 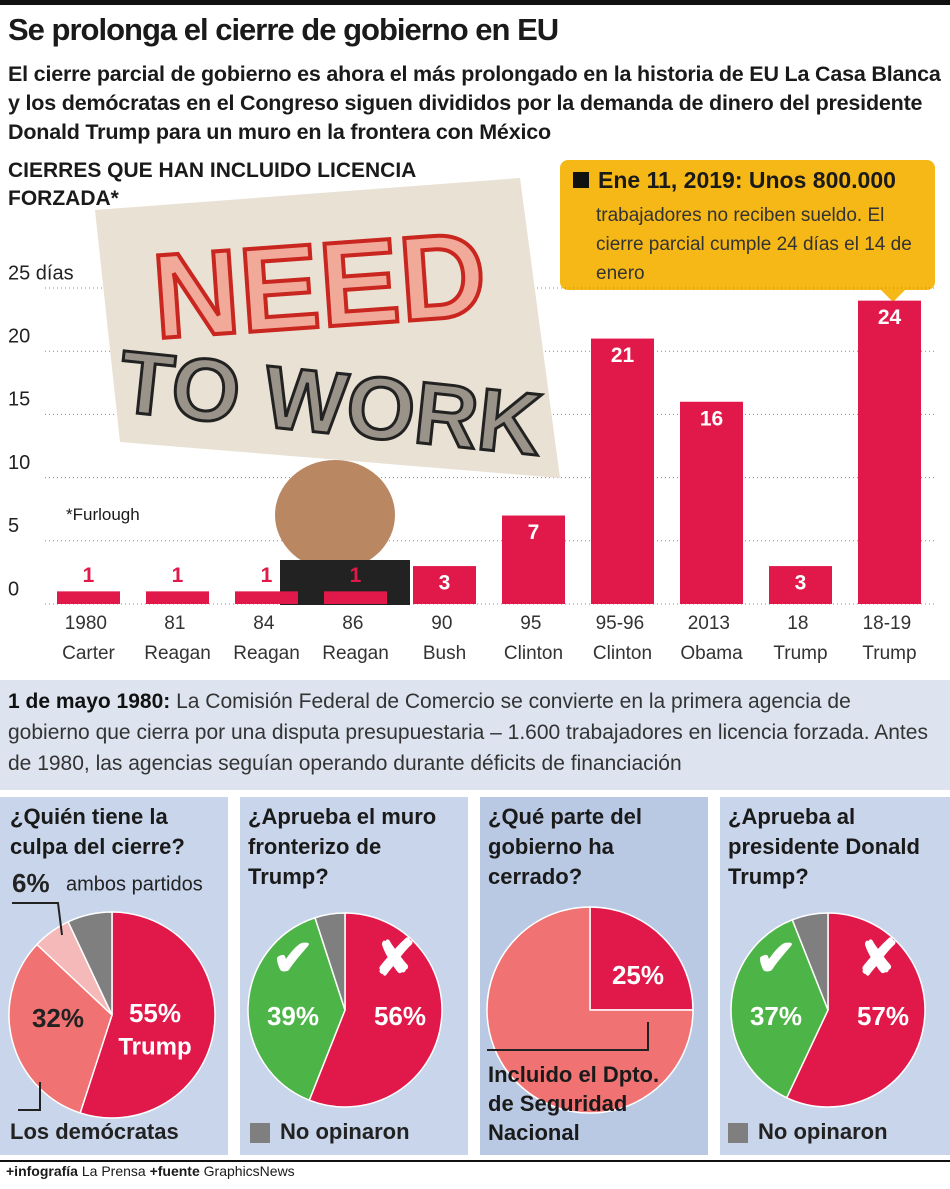 I want to click on pie-value-label: 39%, so click(x=293, y=1016).